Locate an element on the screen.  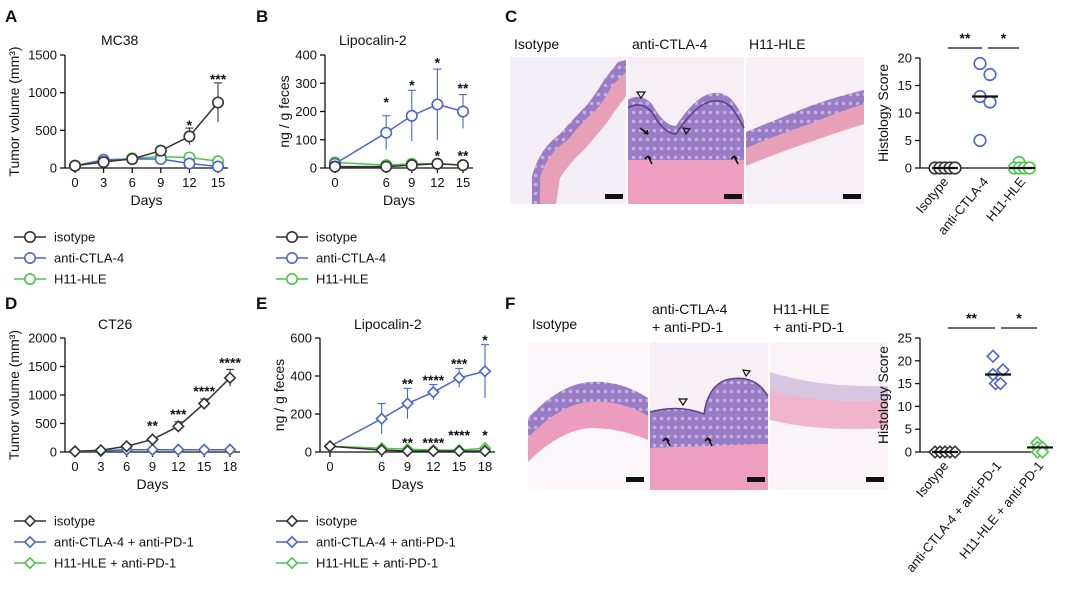
legend-label: anti-CTLA-4 + anti-PD-1 is located at coordinates (386, 542).